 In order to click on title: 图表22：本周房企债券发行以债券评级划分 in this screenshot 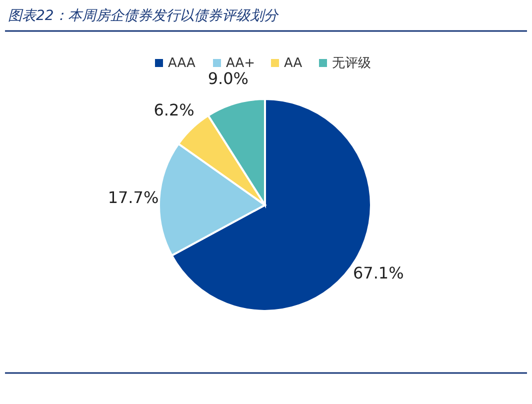, I will do `click(143, 16)`.